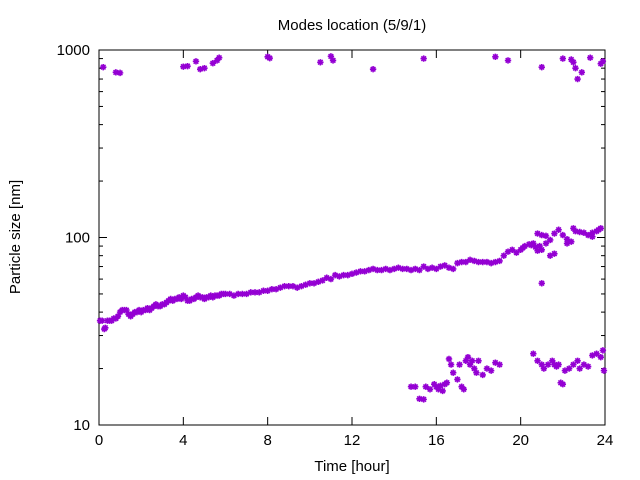  I want to click on y-tick-label: 100, so click(77, 238).